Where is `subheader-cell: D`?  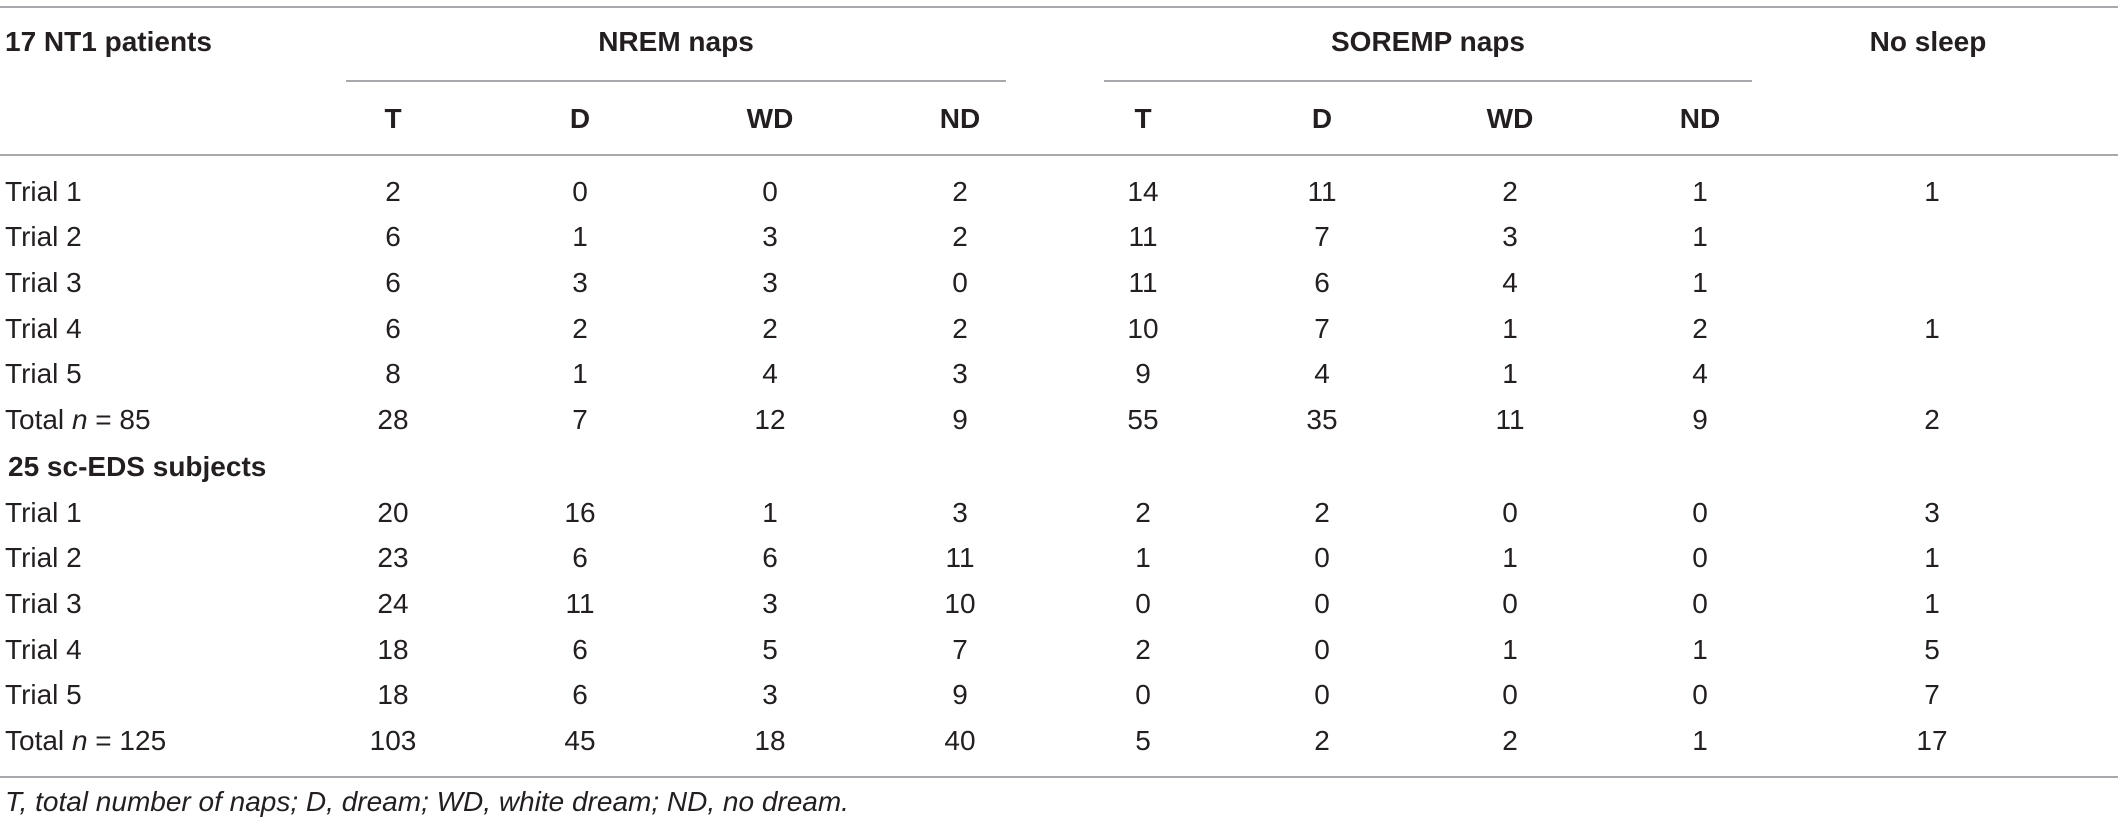
subheader-cell: D is located at coordinates (1322, 118).